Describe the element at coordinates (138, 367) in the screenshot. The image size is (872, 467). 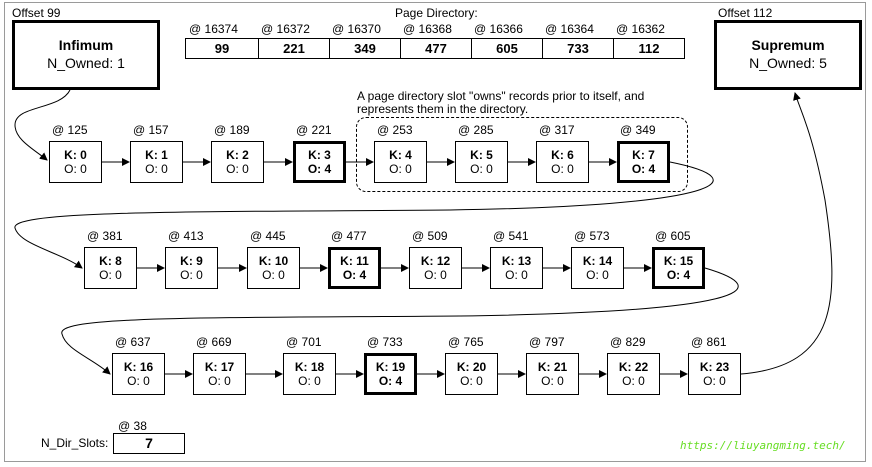
I see `record-key: K: 16` at that location.